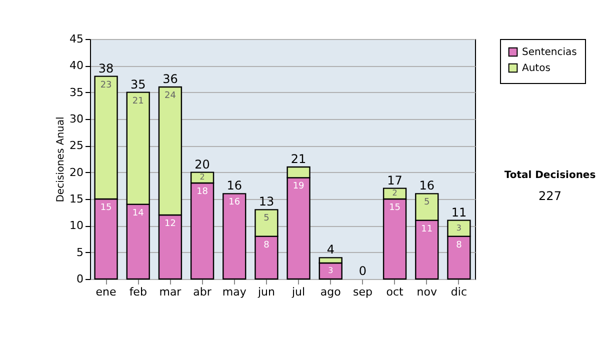 The height and width of the screenshot is (340, 600). Describe the element at coordinates (265, 292) in the screenshot. I see `x-tick-label: jun` at that location.